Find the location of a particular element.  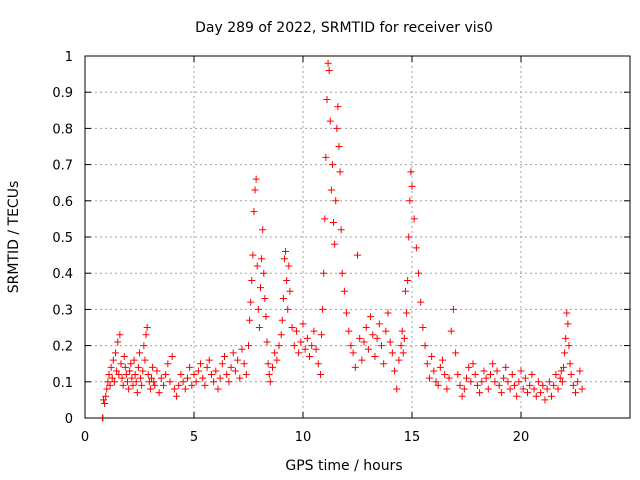

y-tick-label: 1 is located at coordinates (69, 57).